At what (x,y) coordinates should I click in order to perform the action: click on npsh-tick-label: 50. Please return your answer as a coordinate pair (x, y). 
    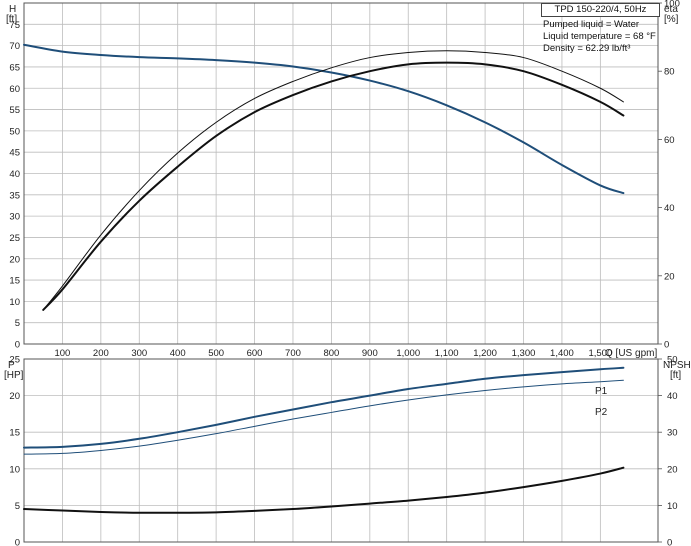
    Looking at the image, I should click on (672, 360).